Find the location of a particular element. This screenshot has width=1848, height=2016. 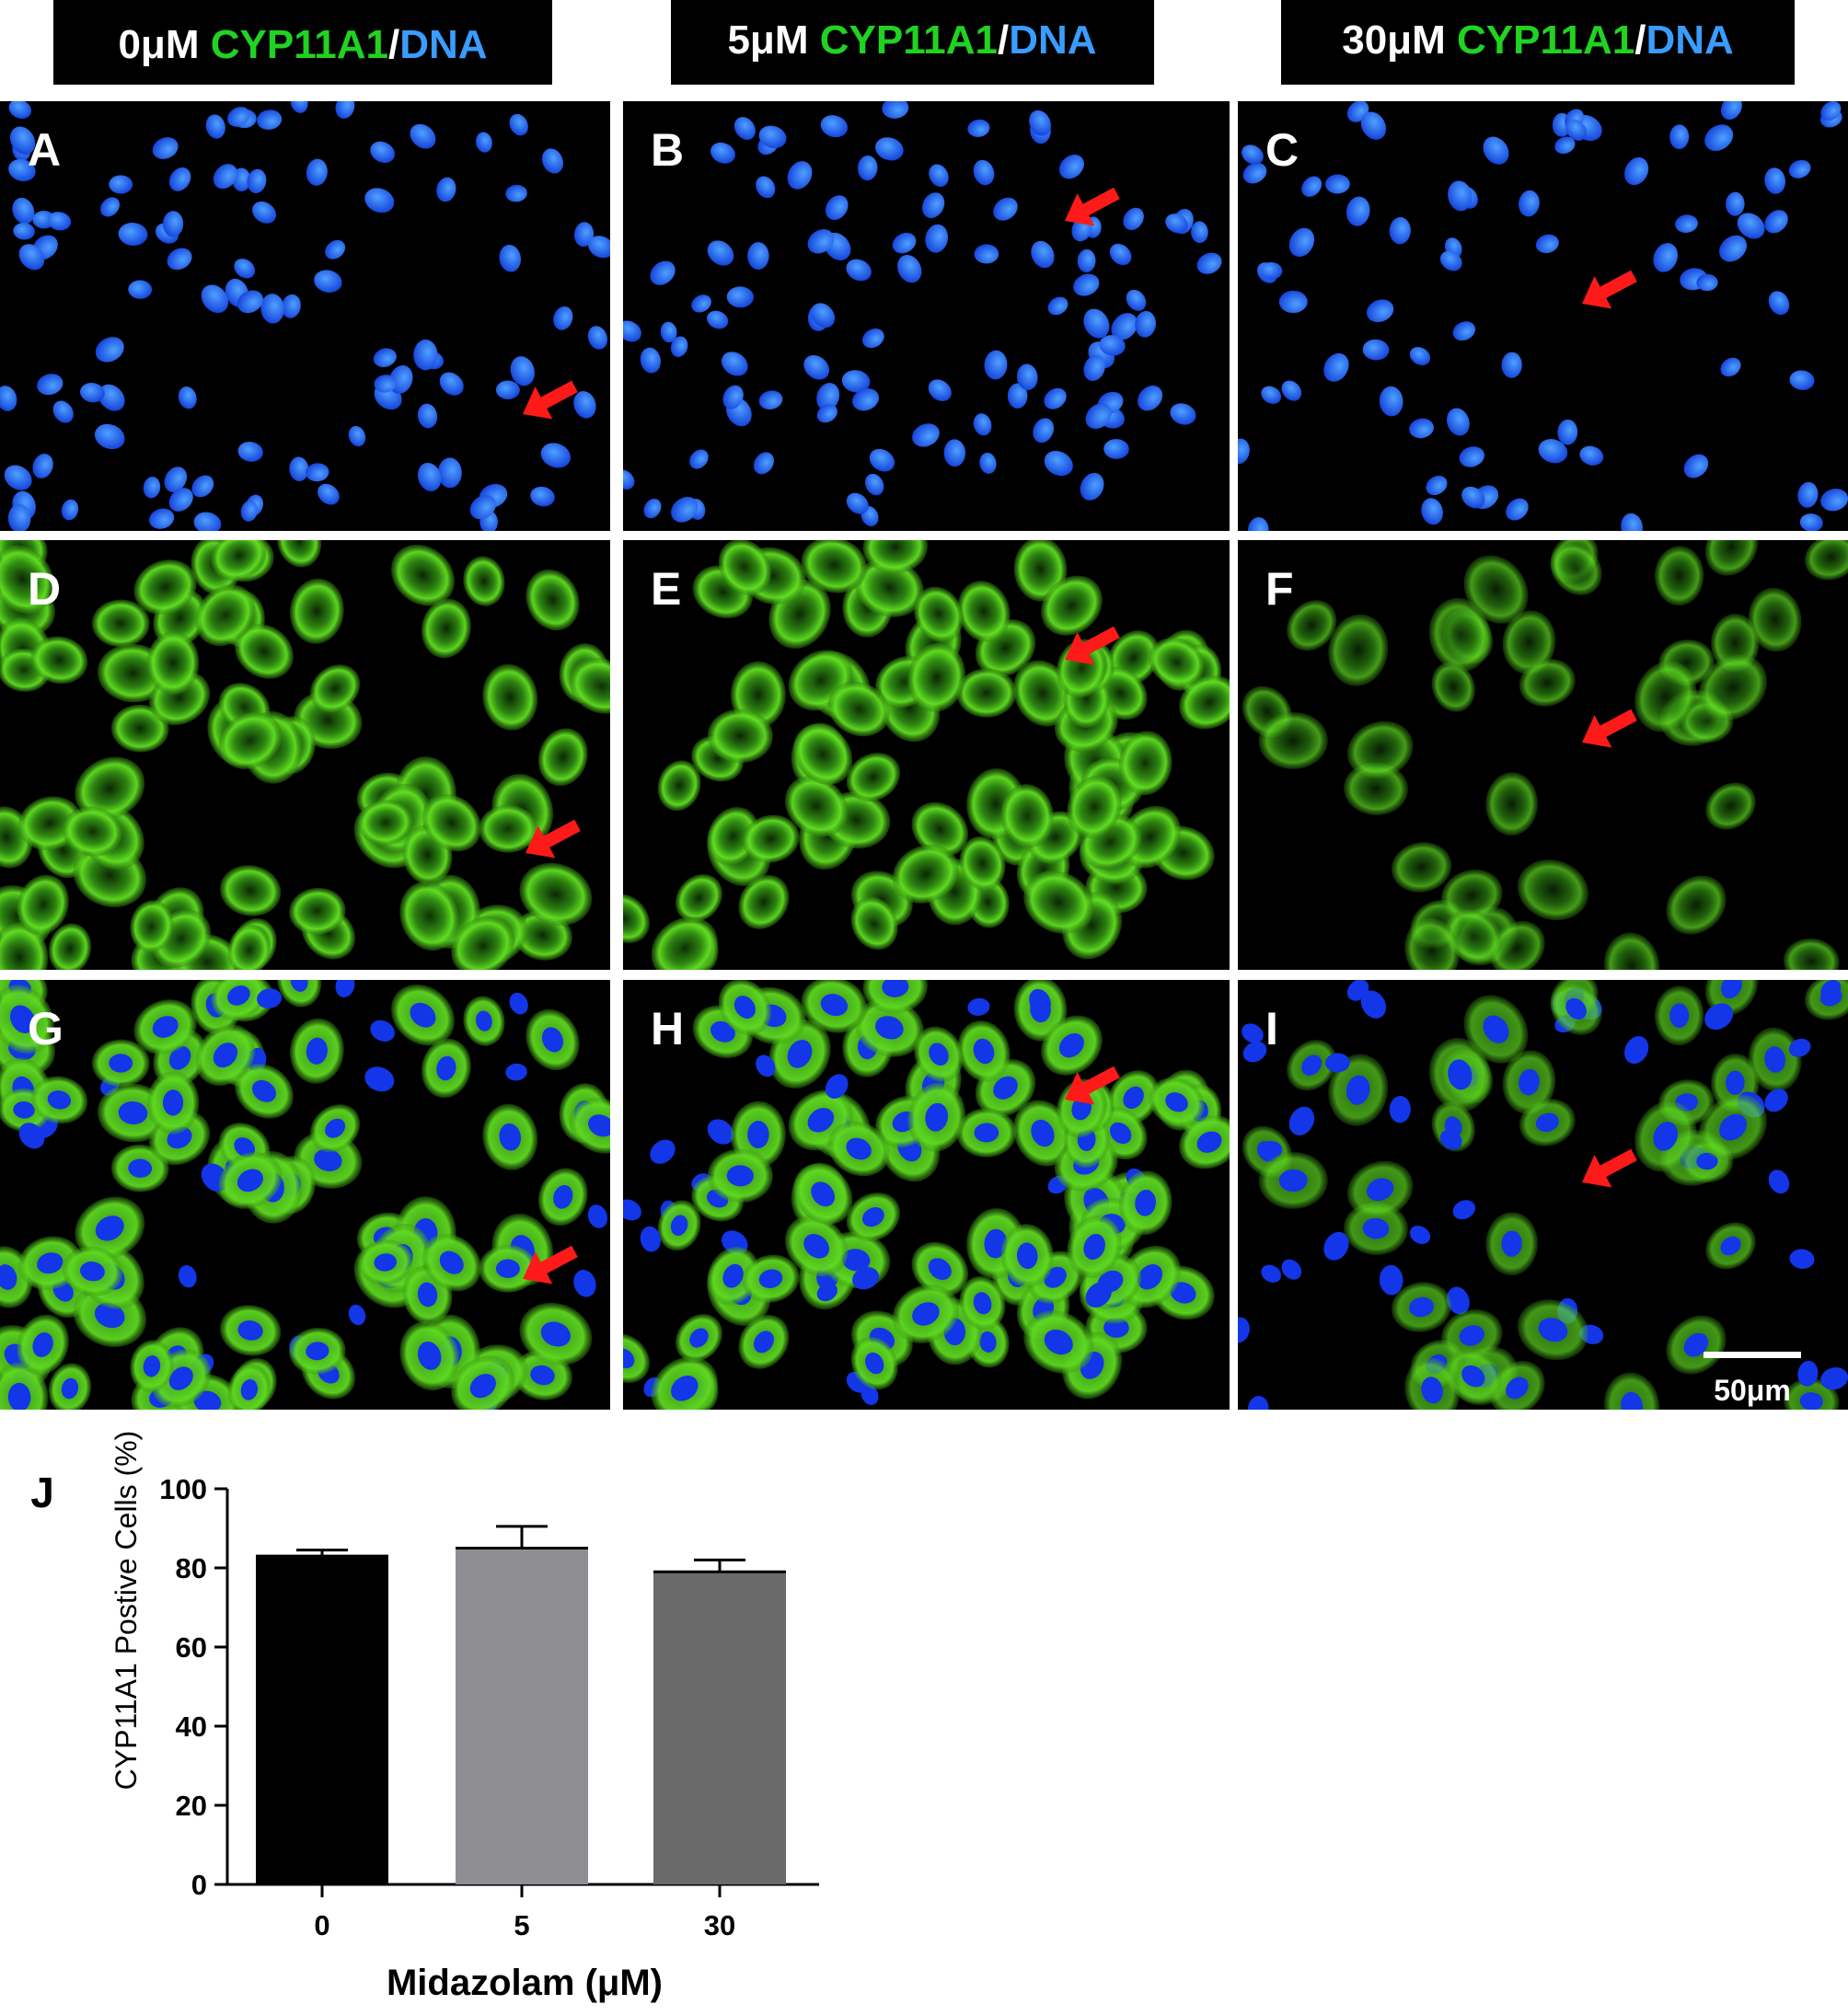

column-header-0: 0μM CYP11A1/DNA is located at coordinates (302, 42).